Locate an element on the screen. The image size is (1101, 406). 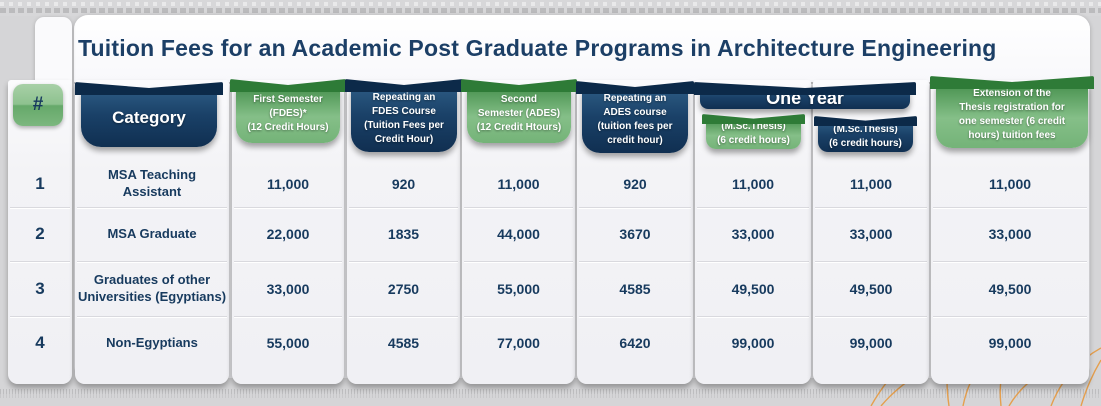
first-semester-label: First Semester (FDES)* (12 Credit Hours) is located at coordinates (288, 113).